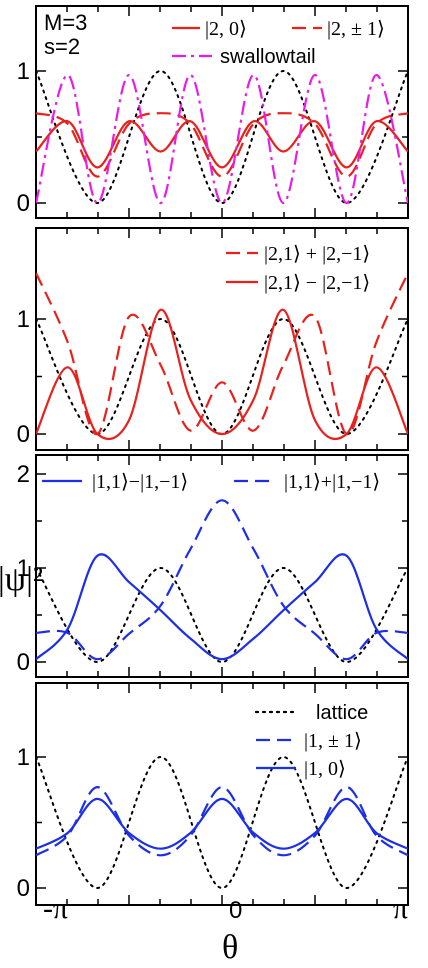 The image size is (428, 968). I want to click on legend-label-1-1: |1, ± 1⟩, so click(333, 741).